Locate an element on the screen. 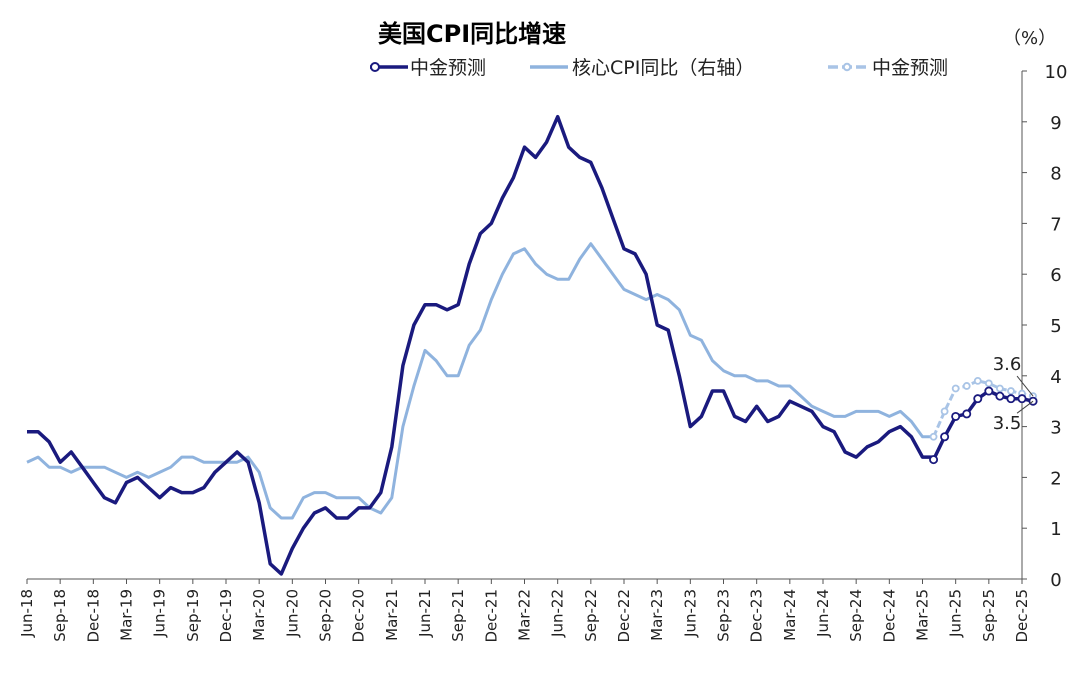 Image resolution: width=1080 pixels, height=685 pixels. series-line-core_cpi_forecast is located at coordinates (983, 408).